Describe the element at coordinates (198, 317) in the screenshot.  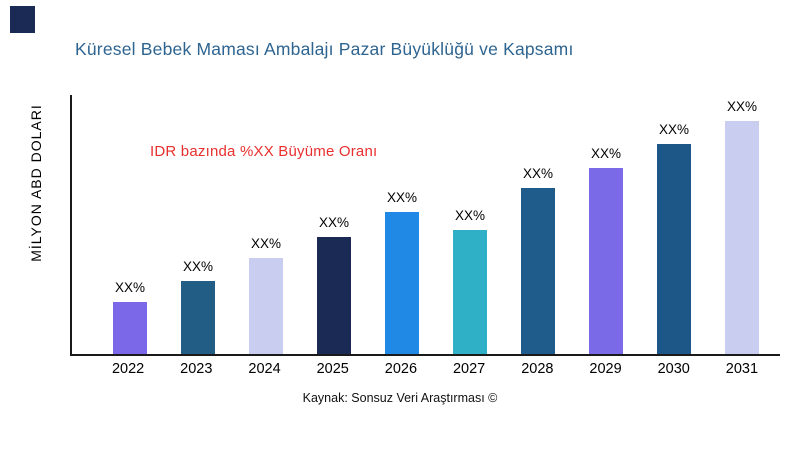
I see `bar-2023` at that location.